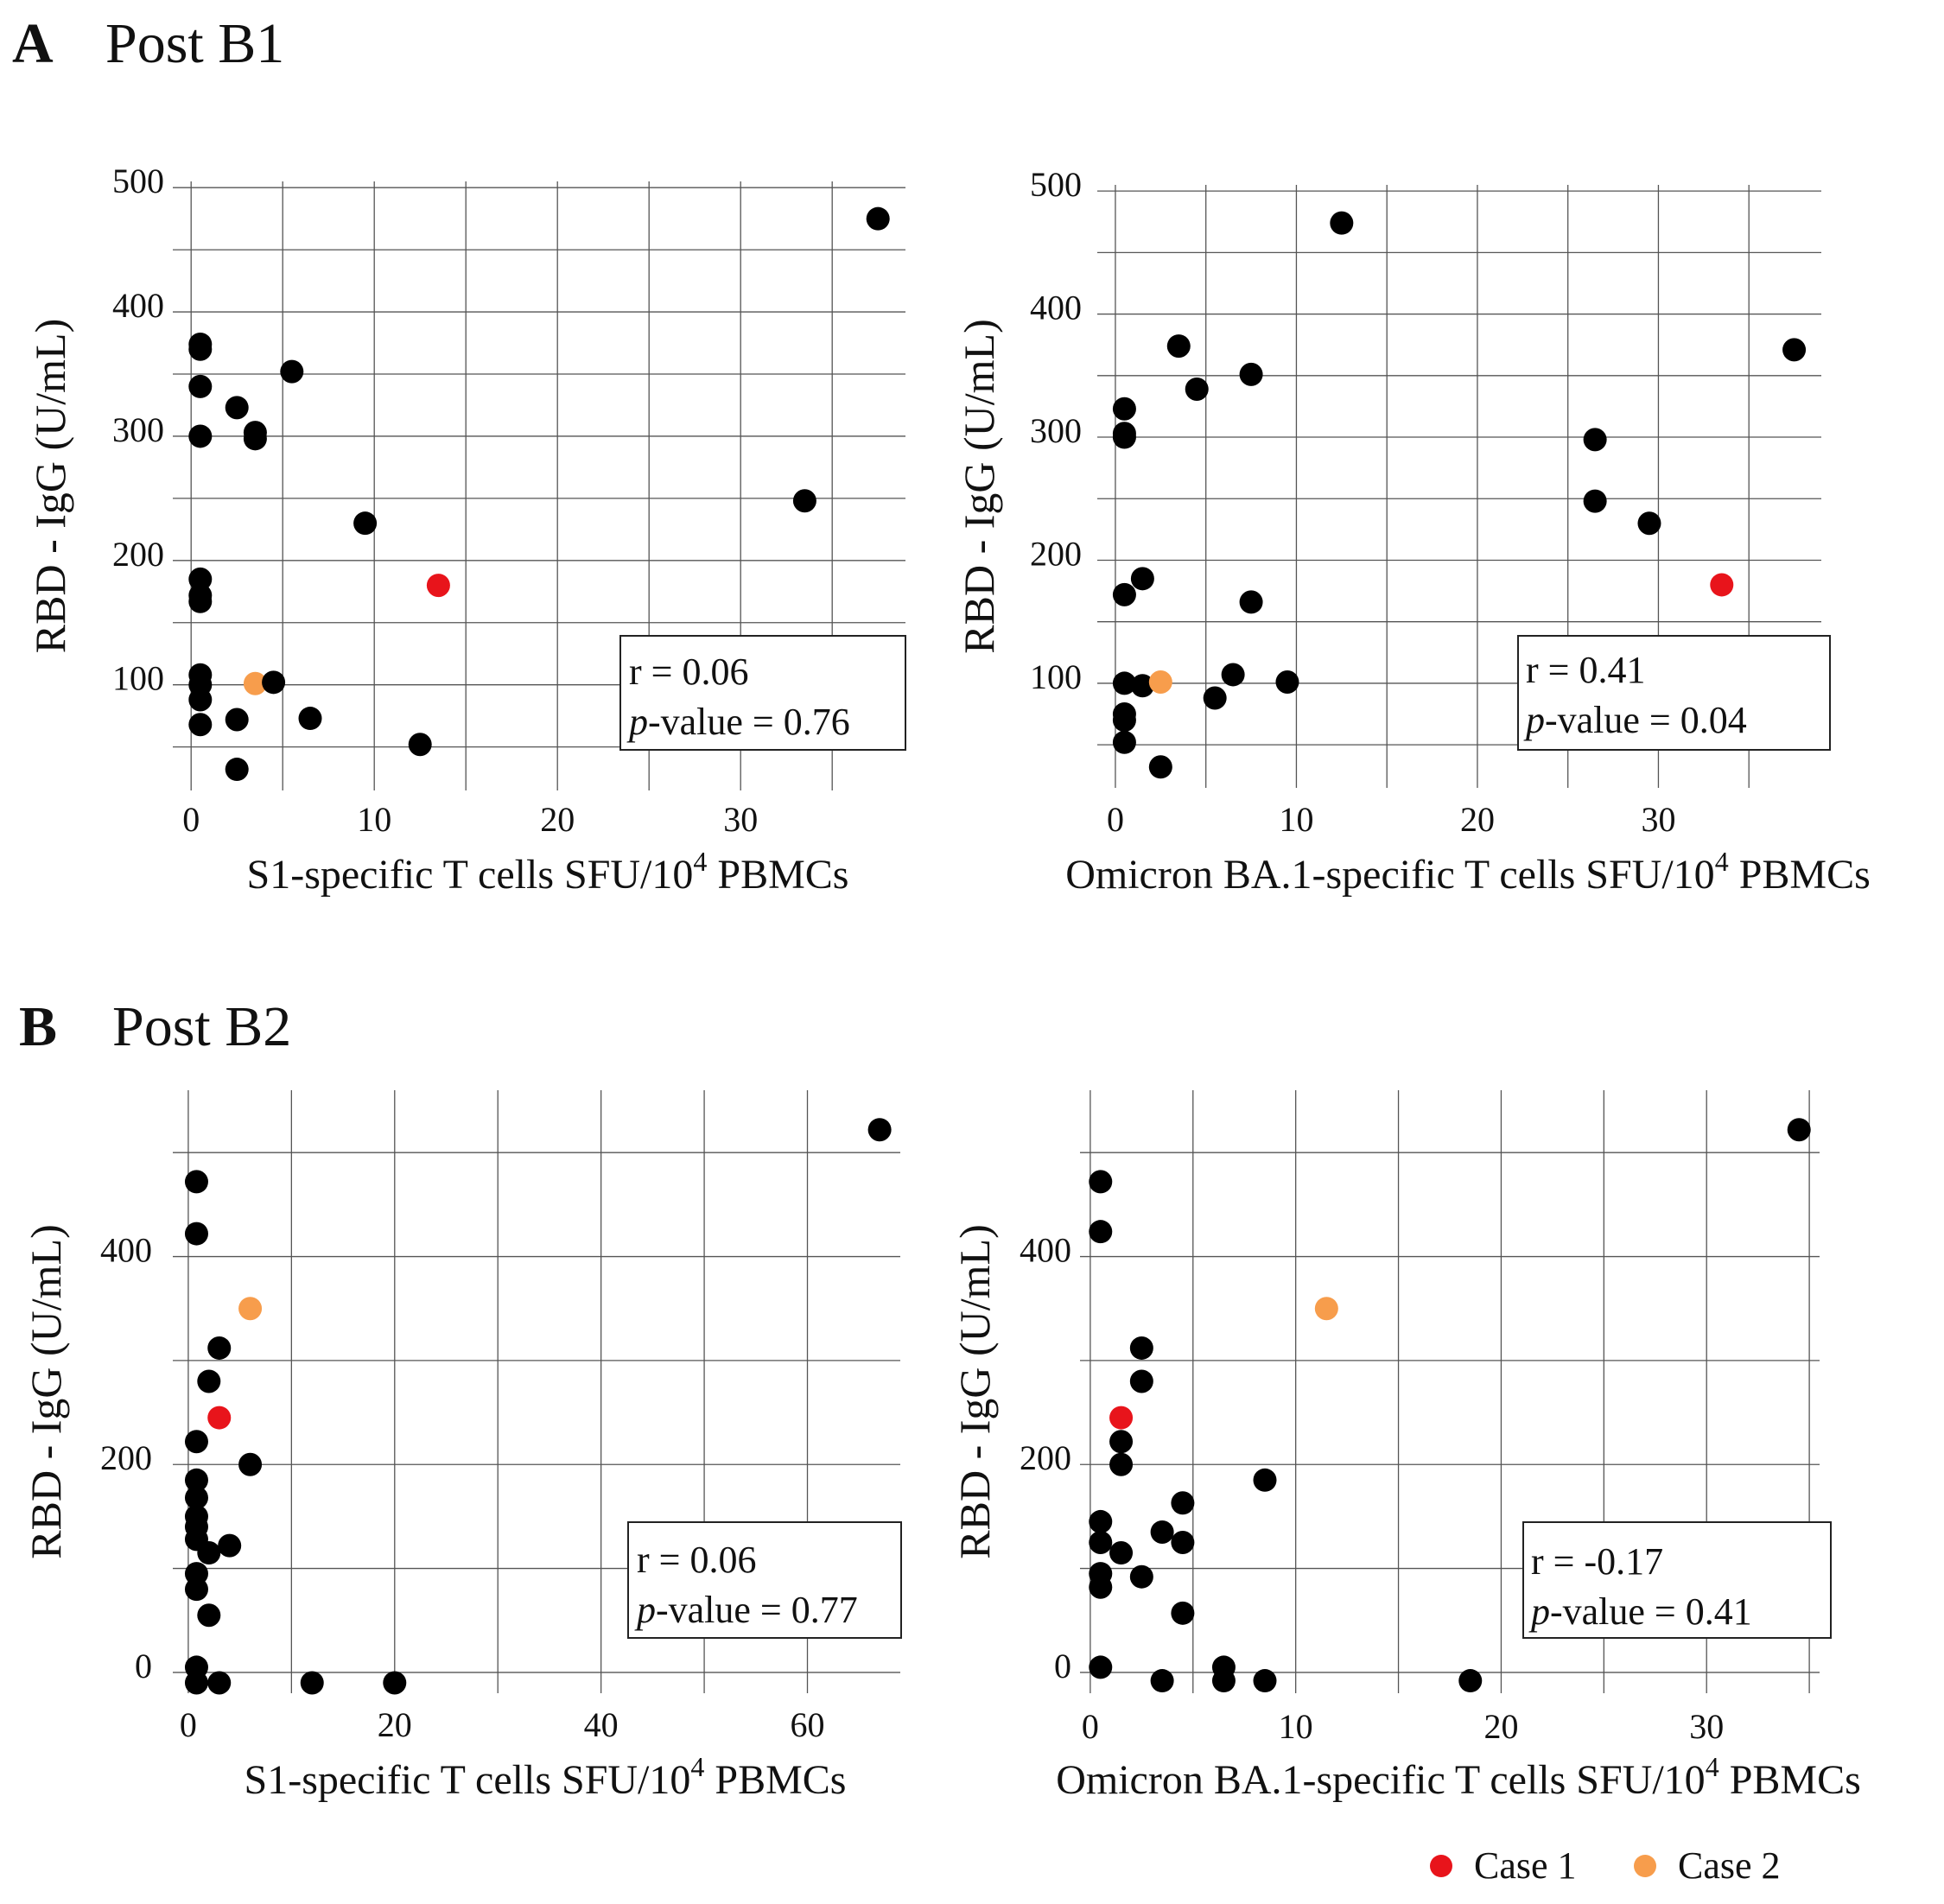 Image resolution: width=1944 pixels, height=1904 pixels. I want to click on legend-marker-case2, so click(1645, 1866).